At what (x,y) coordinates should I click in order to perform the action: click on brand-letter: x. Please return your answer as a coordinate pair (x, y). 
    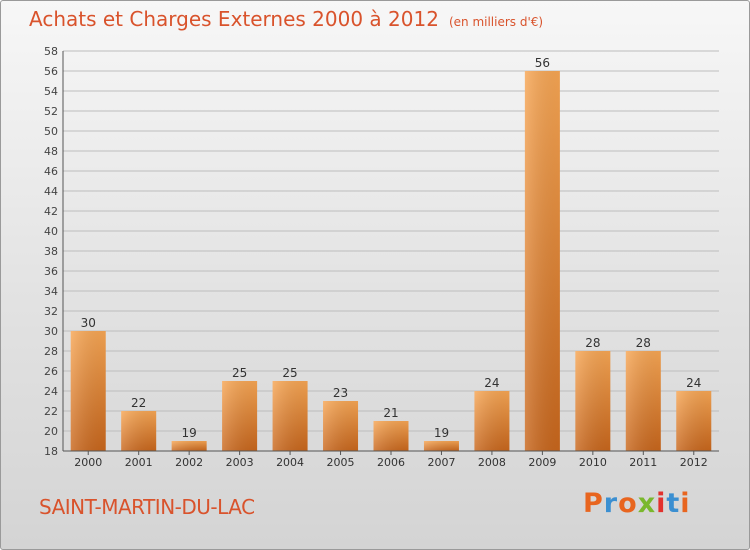
    Looking at the image, I should click on (647, 503).